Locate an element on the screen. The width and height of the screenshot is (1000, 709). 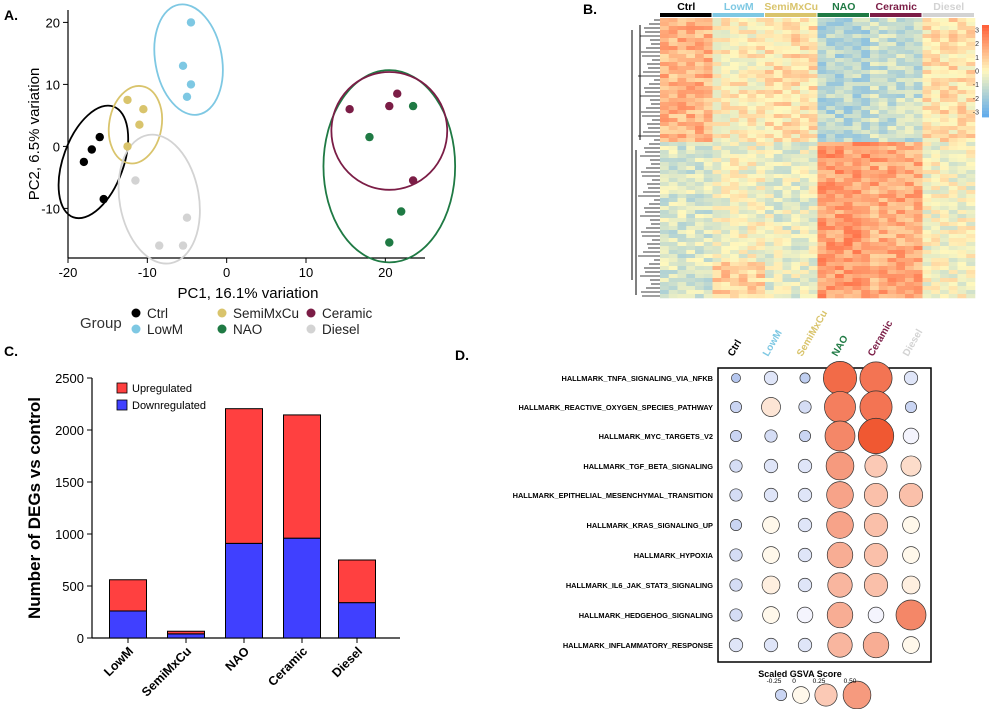
bubble-row-label: HALLMARK_HYPOXIA is located at coordinates (674, 555).